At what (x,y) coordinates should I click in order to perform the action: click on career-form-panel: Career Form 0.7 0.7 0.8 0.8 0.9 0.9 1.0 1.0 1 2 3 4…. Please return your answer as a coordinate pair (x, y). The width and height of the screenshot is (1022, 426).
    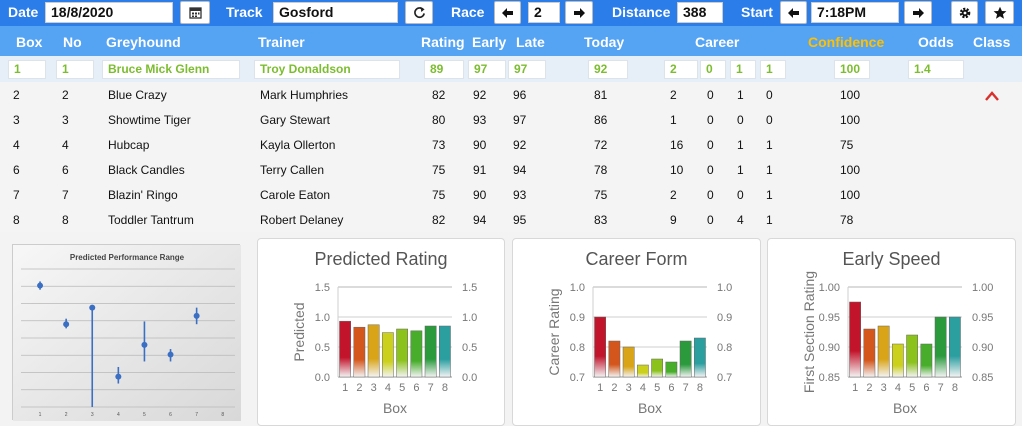
    Looking at the image, I should click on (636, 332).